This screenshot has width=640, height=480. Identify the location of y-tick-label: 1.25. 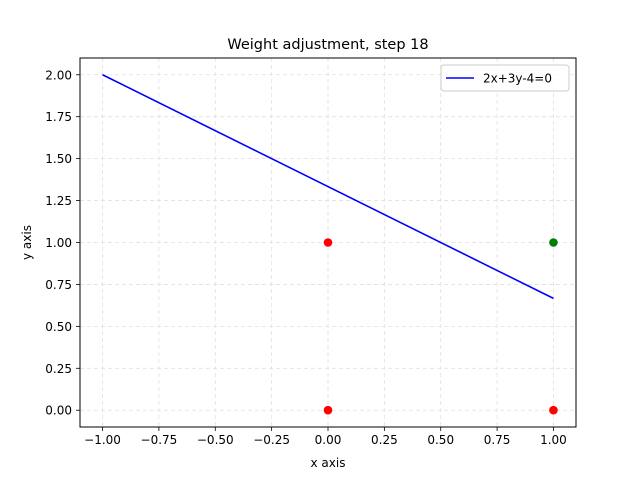
(58, 201).